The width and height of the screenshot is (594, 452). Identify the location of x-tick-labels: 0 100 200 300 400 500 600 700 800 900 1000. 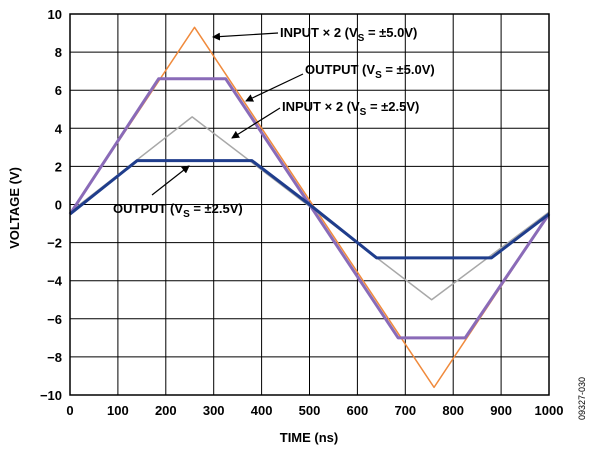
(314, 410).